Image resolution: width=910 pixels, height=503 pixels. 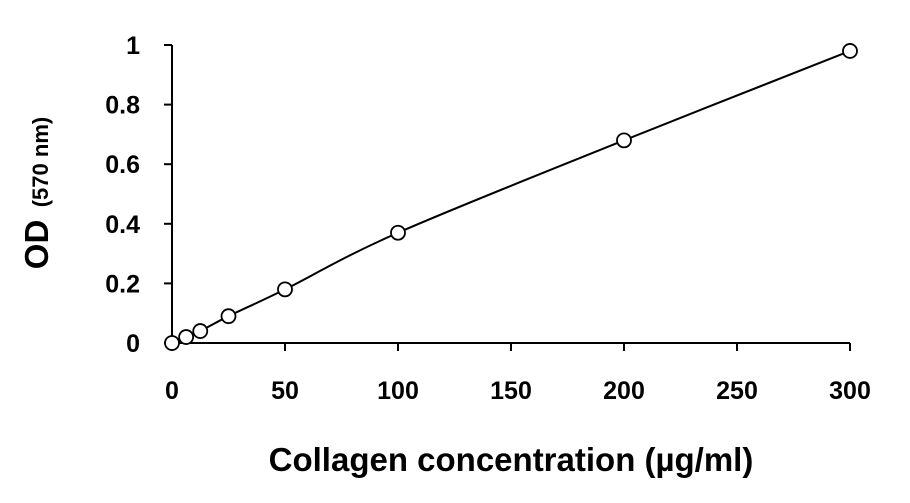 What do you see at coordinates (36, 245) in the screenshot?
I see `y-axis-title-main: OD` at bounding box center [36, 245].